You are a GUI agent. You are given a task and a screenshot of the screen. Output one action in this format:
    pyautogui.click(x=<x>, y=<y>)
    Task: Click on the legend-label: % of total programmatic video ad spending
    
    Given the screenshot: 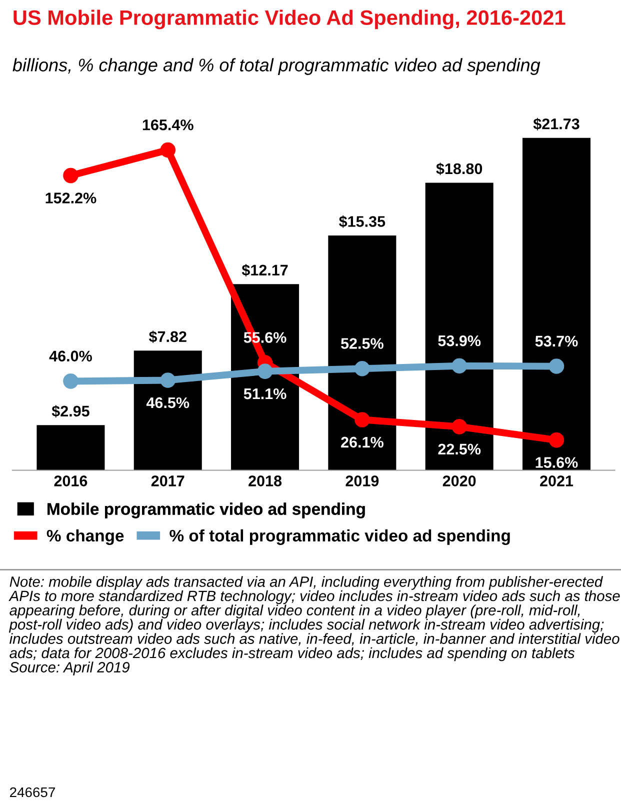 What is the action you would take?
    pyautogui.click(x=340, y=537)
    